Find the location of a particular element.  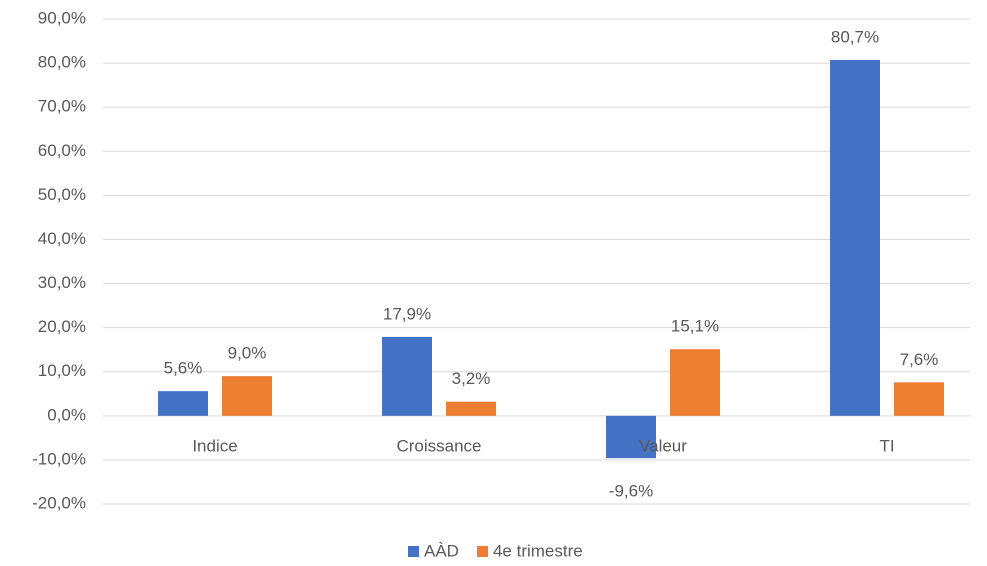

y-tick-label: 70,0% is located at coordinates (62, 106).